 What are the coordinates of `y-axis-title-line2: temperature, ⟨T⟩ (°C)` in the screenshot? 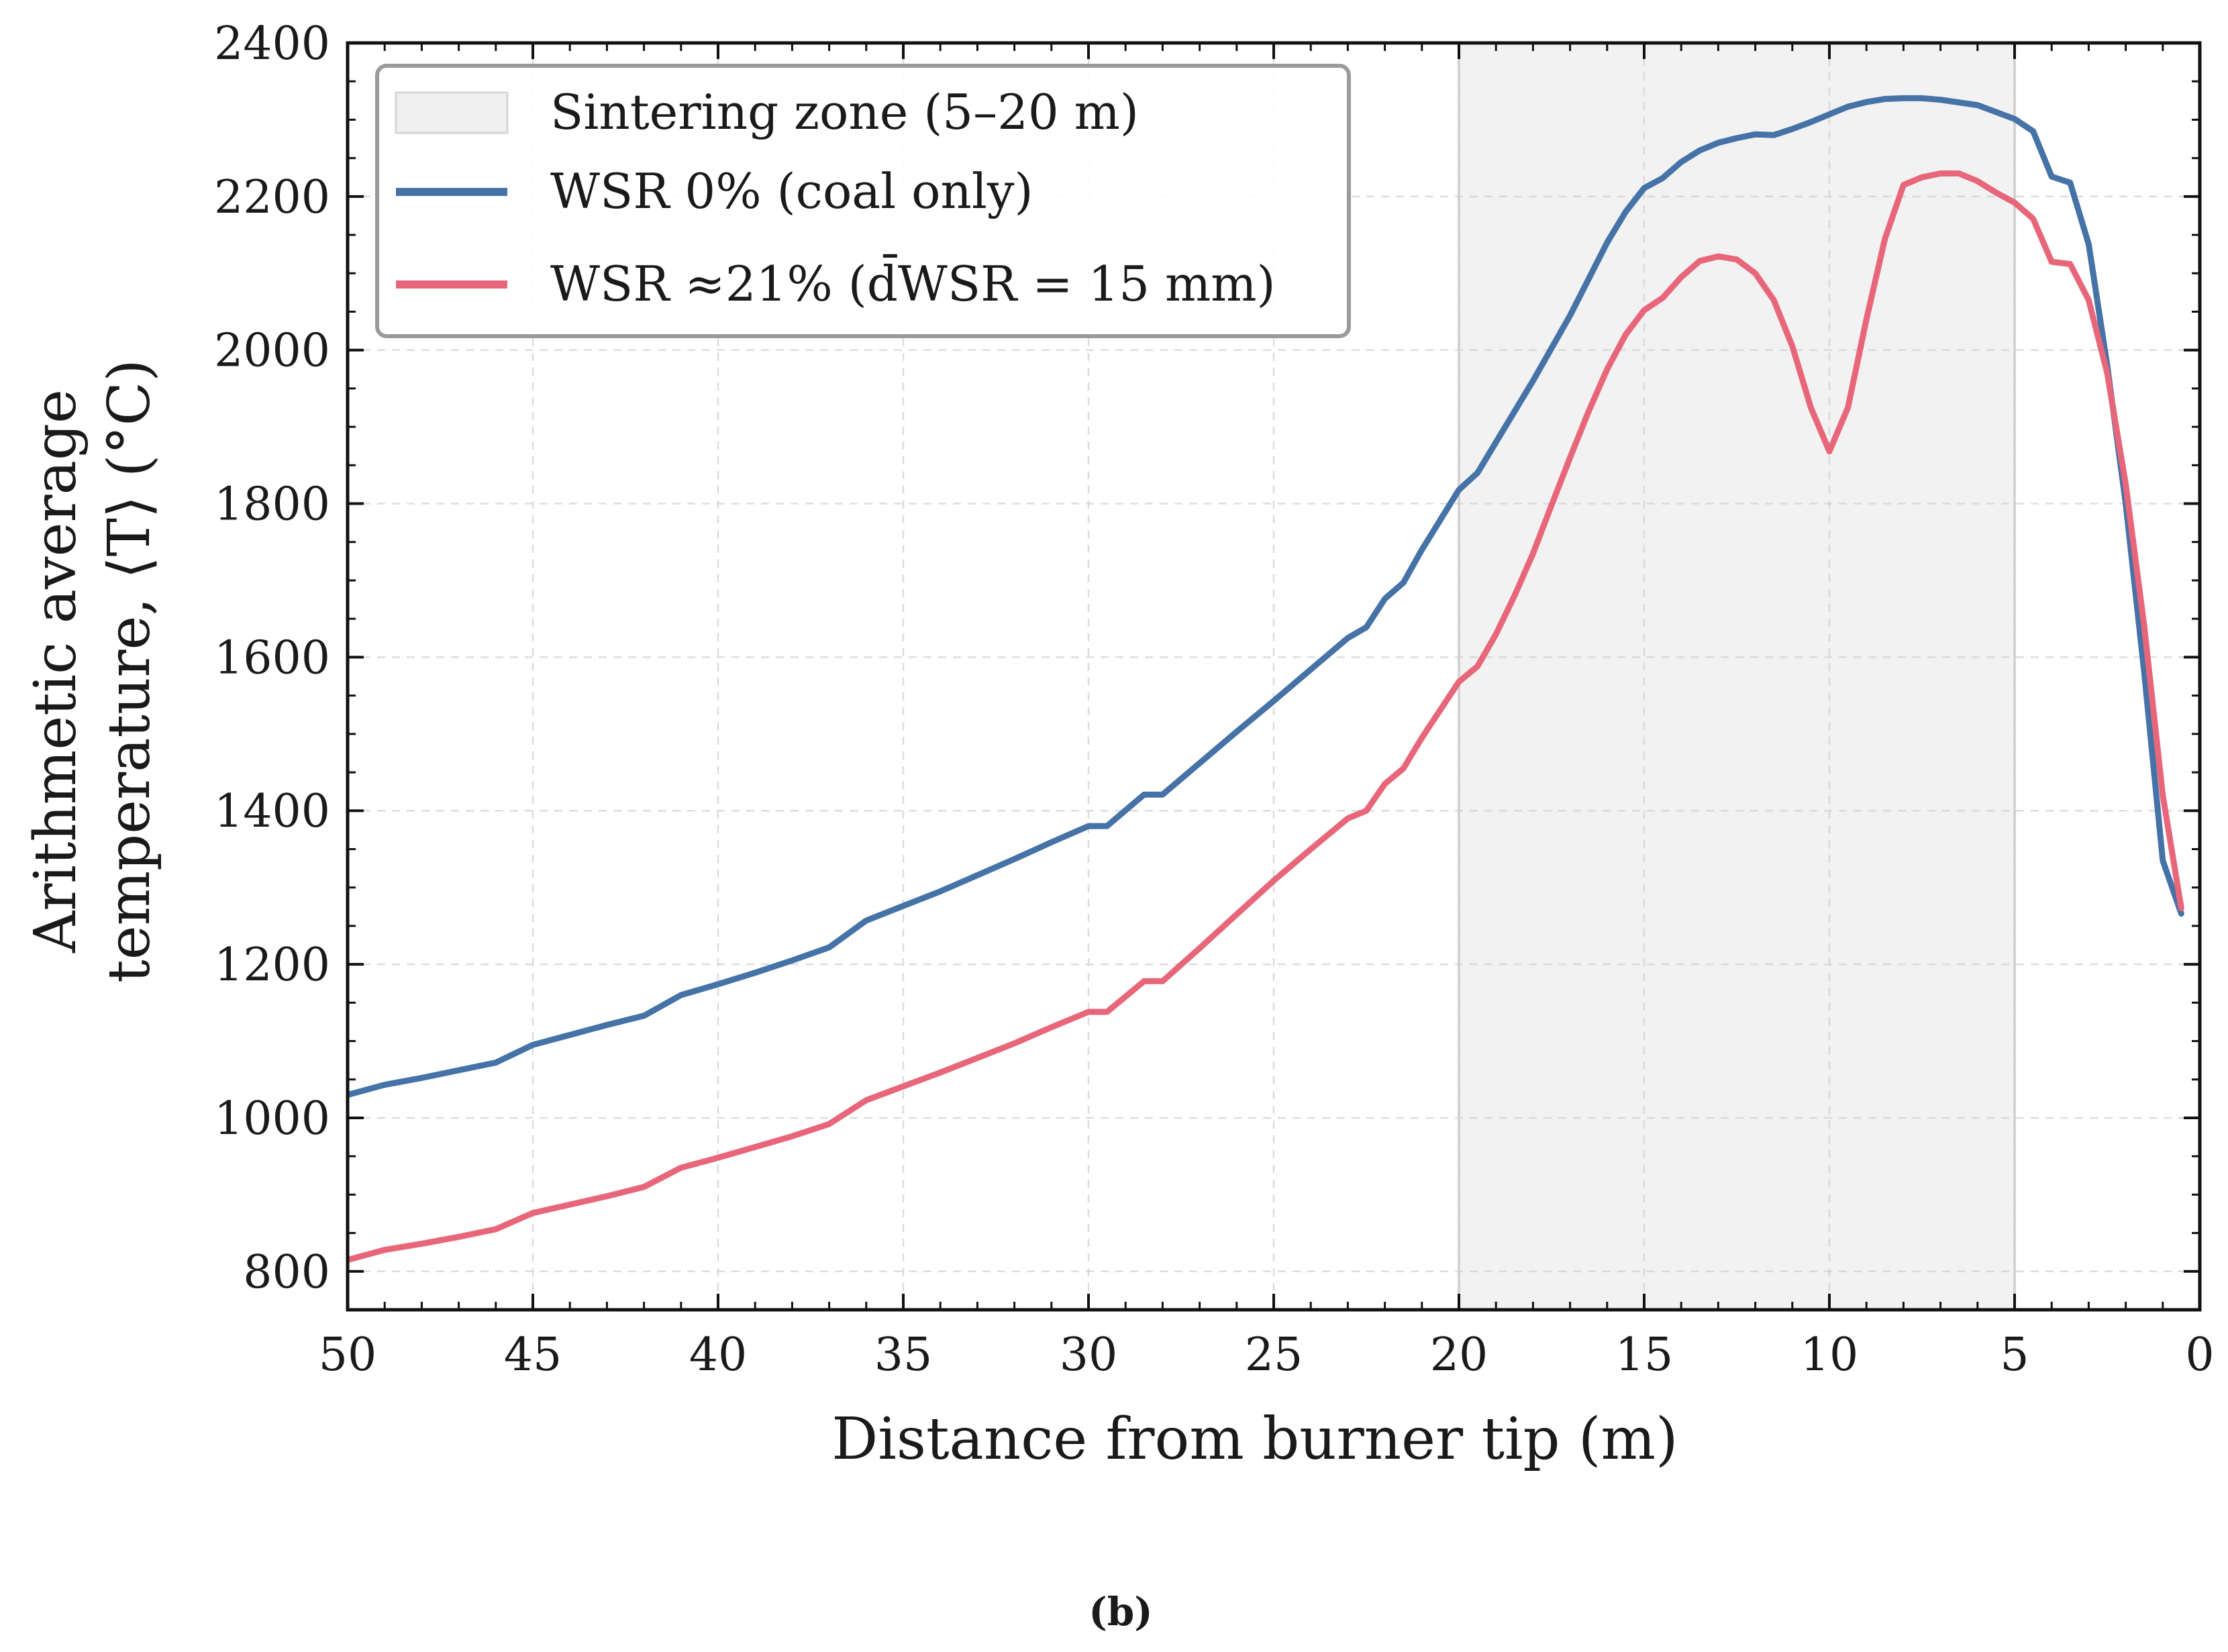 It's located at (129, 671).